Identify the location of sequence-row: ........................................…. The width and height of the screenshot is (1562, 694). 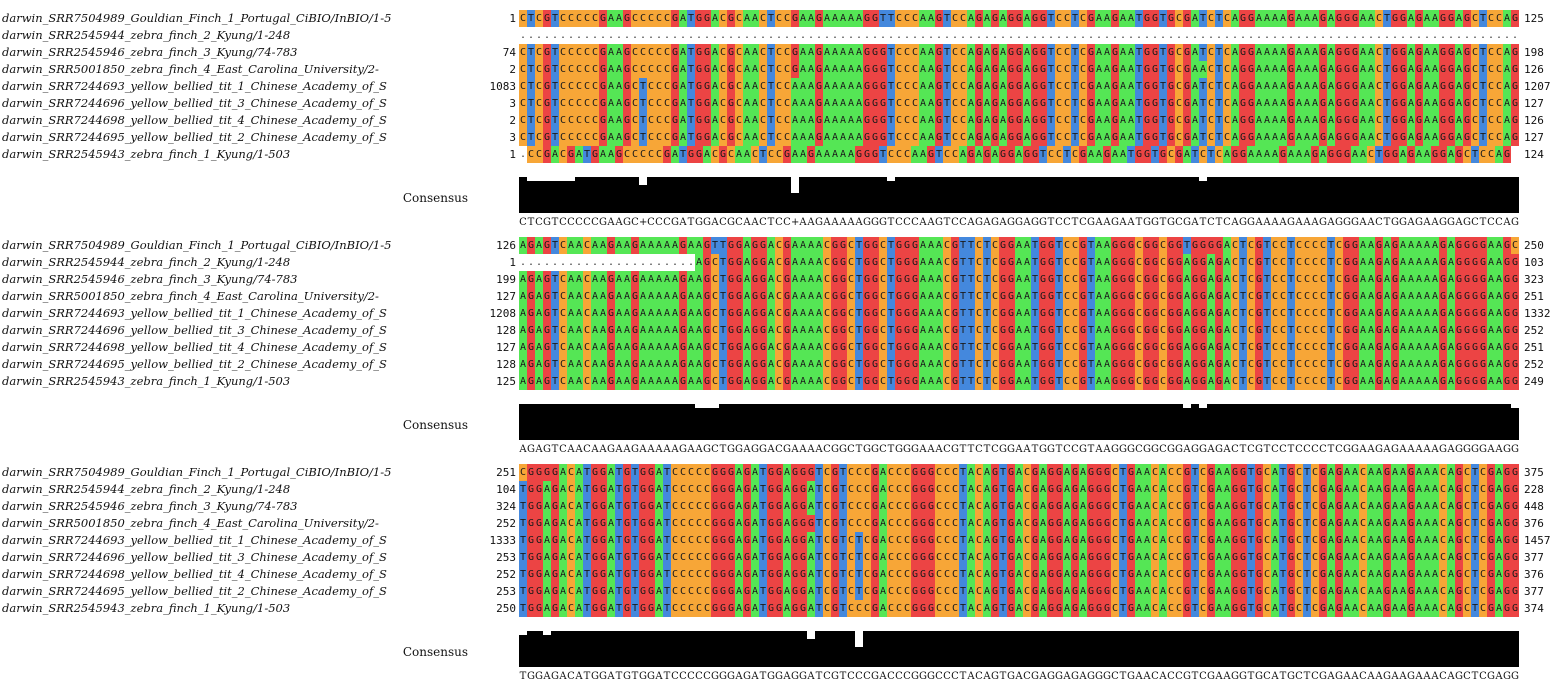
(1019, 35).